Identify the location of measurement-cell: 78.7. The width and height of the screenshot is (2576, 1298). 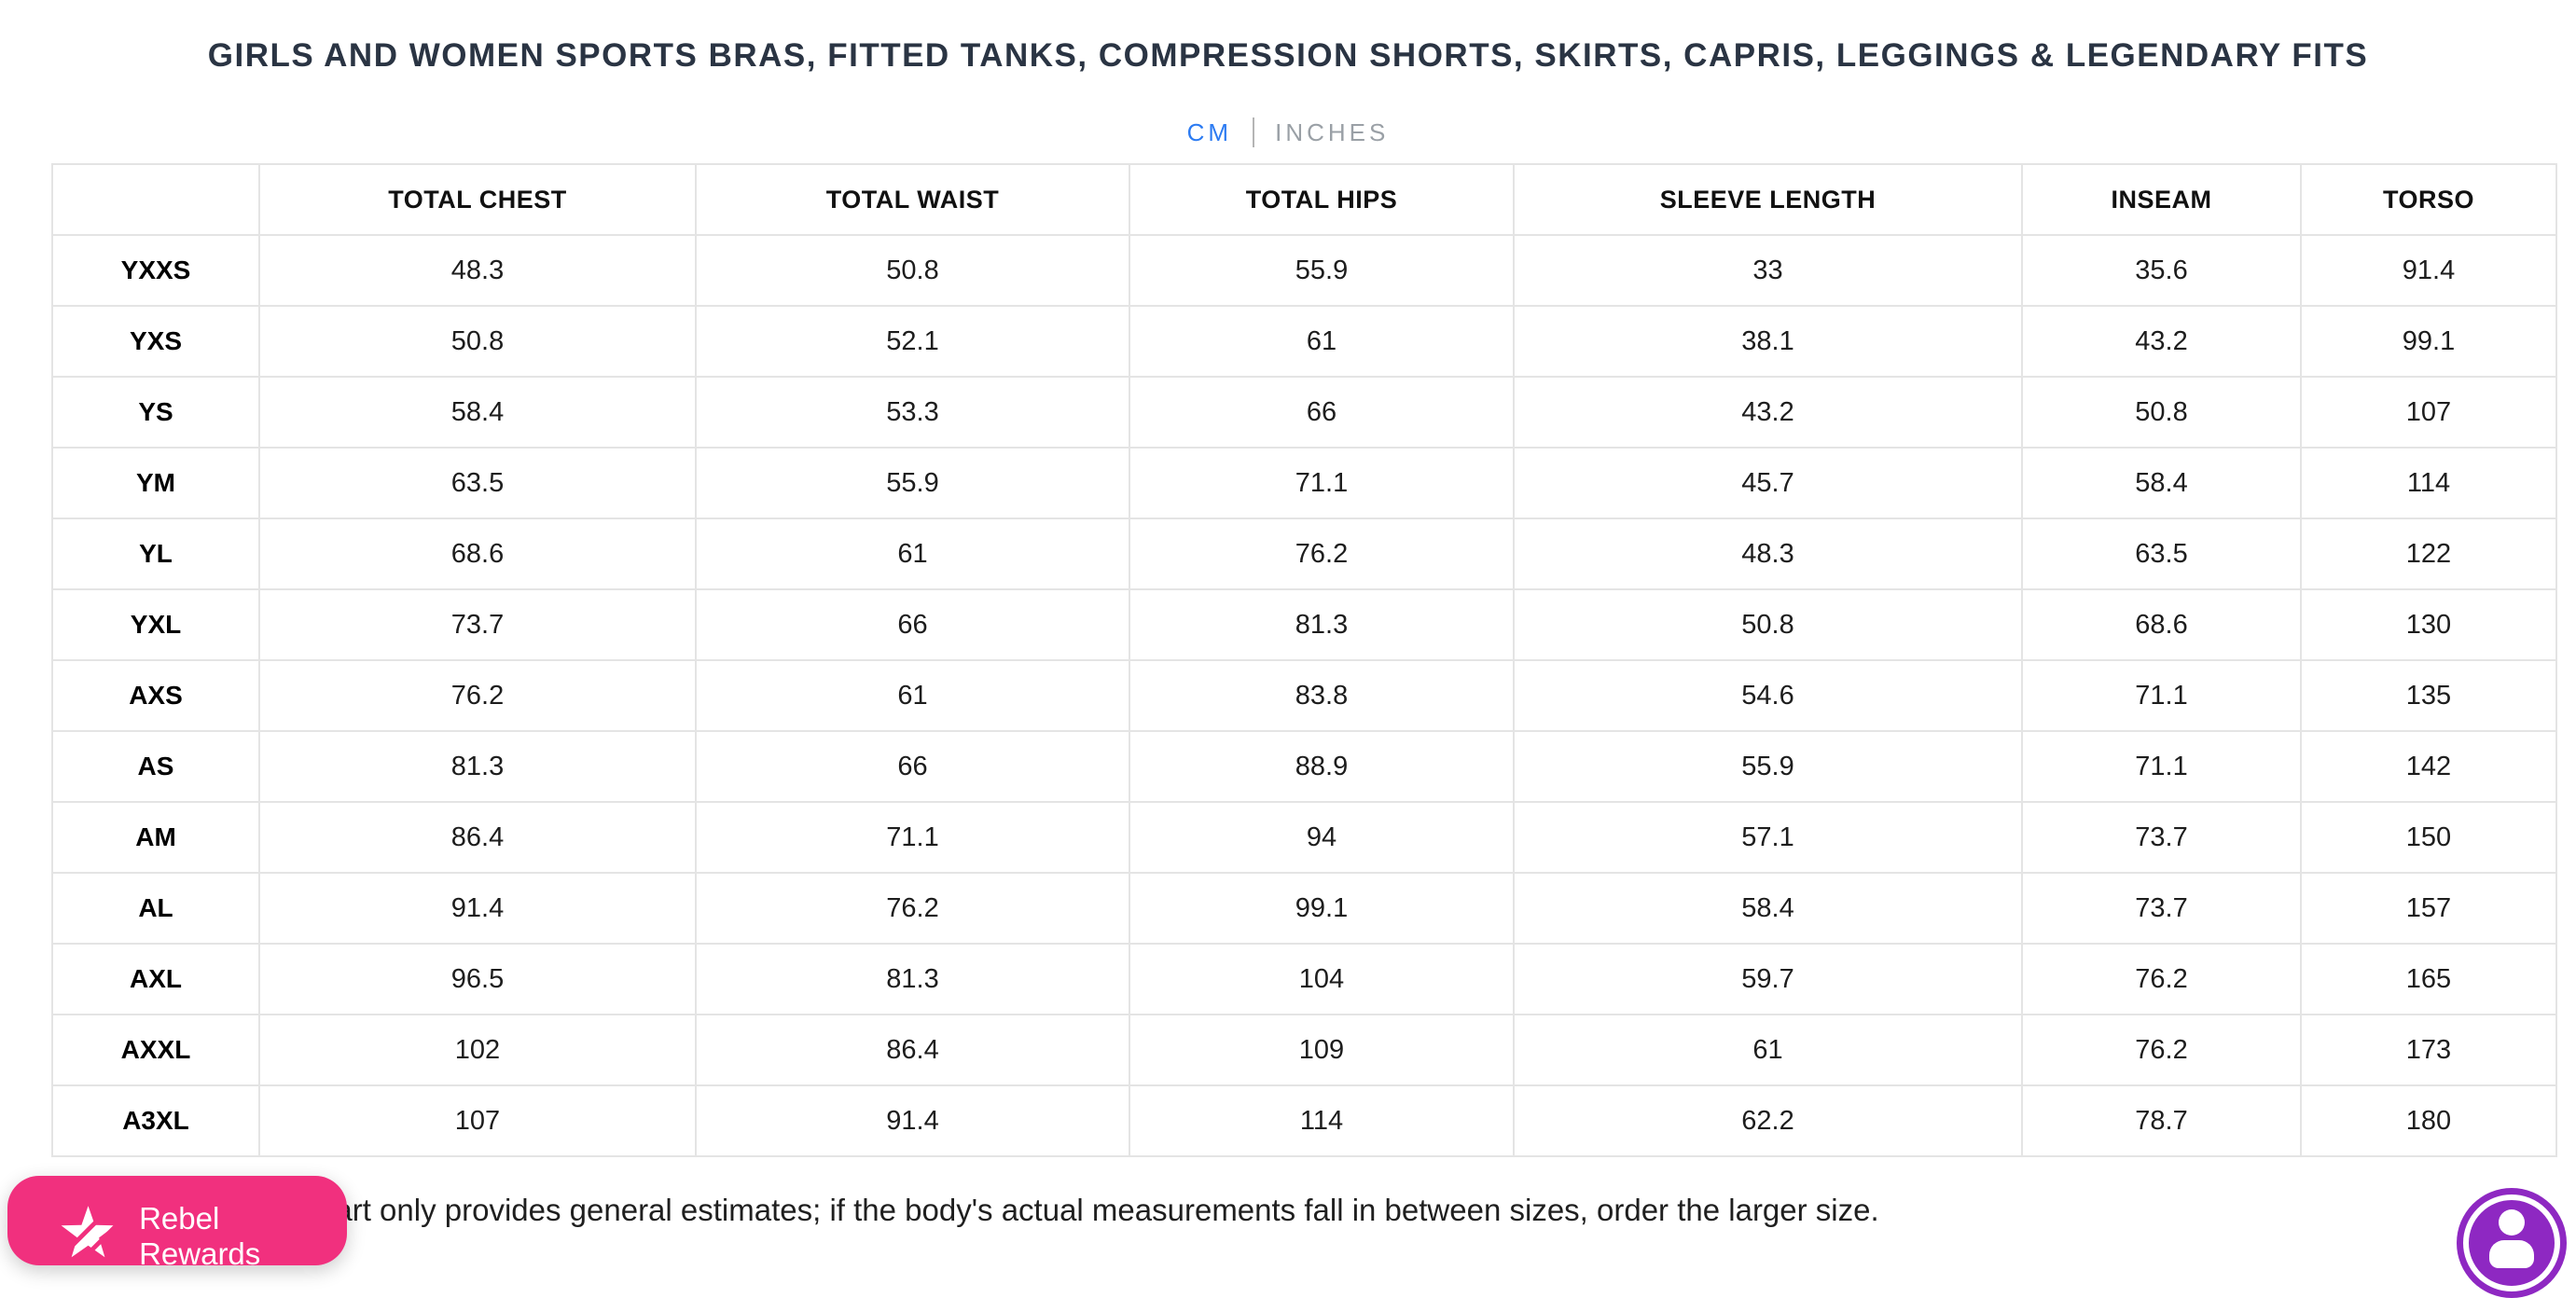
(2161, 1120).